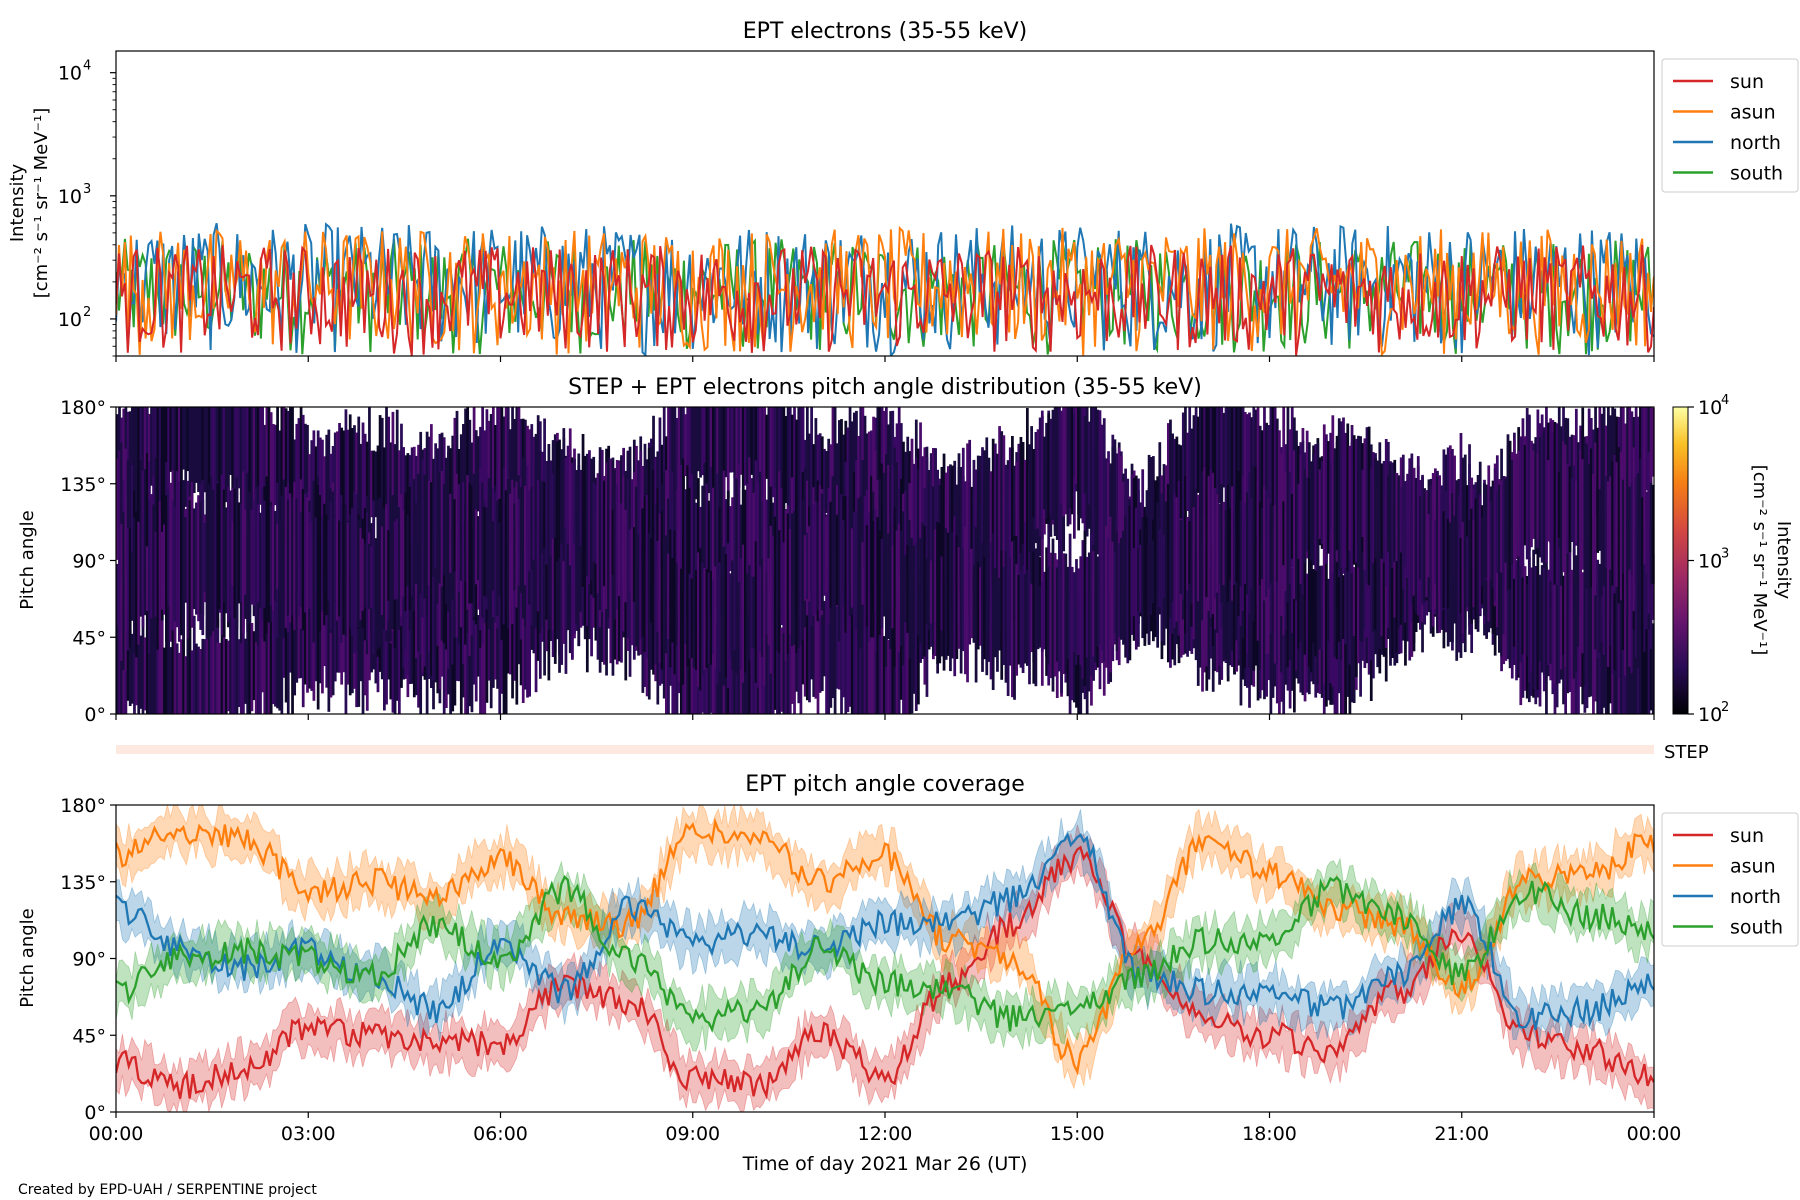  I want to click on step-strip: STEP, so click(912, 752).